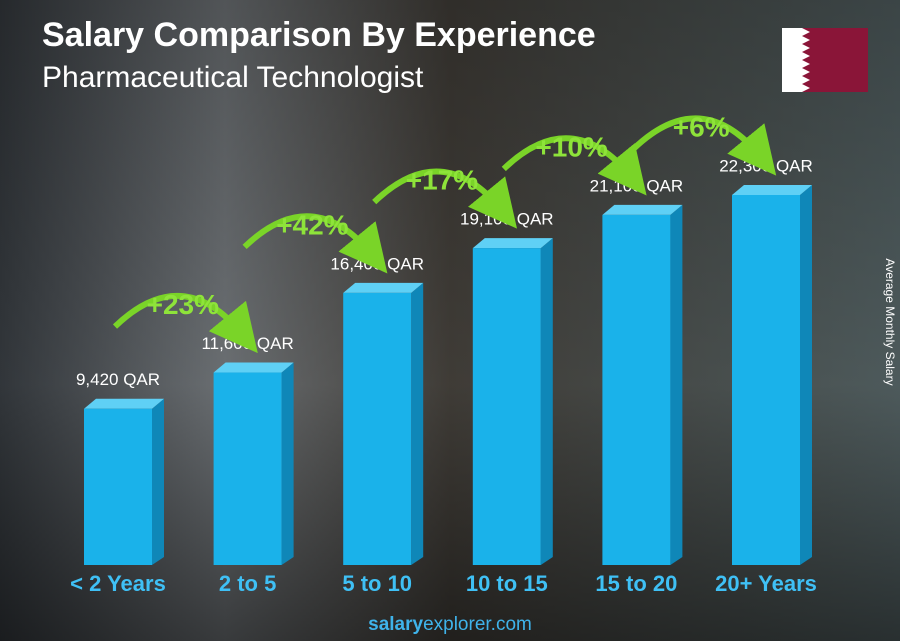 This screenshot has width=900, height=641. What do you see at coordinates (377, 263) in the screenshot?
I see `value-label: 16,400 QAR` at bounding box center [377, 263].